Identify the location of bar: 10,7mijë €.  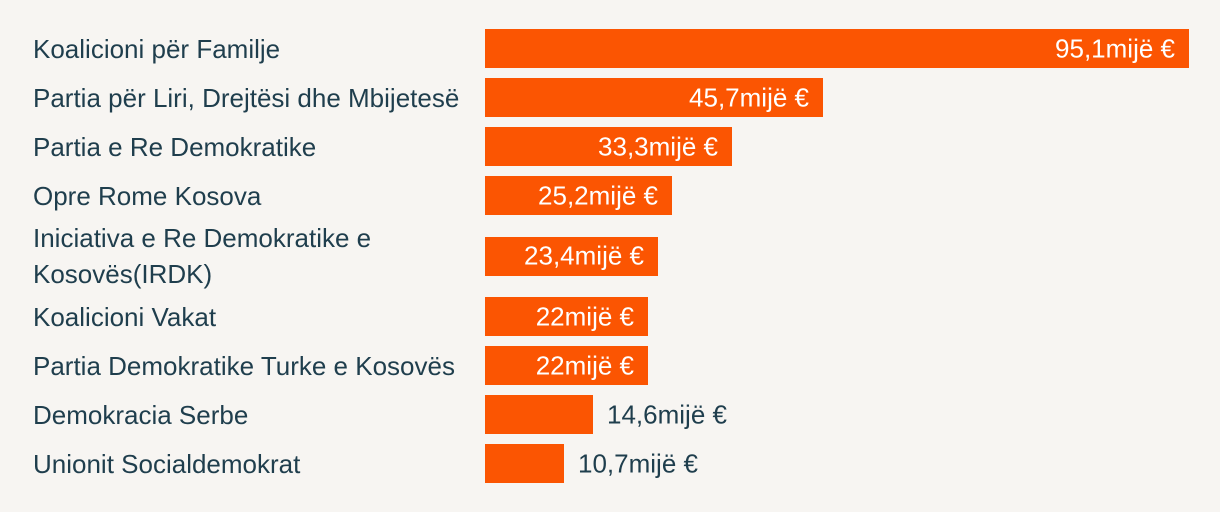
(591, 463).